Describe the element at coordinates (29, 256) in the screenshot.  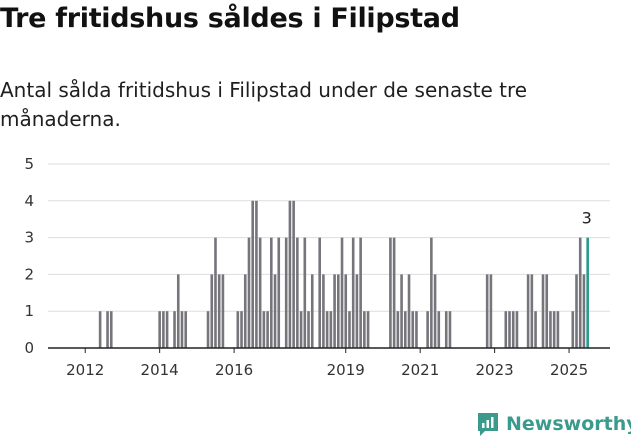
I see `y-axis-ticks: 0 1 2 3 4 5` at that location.